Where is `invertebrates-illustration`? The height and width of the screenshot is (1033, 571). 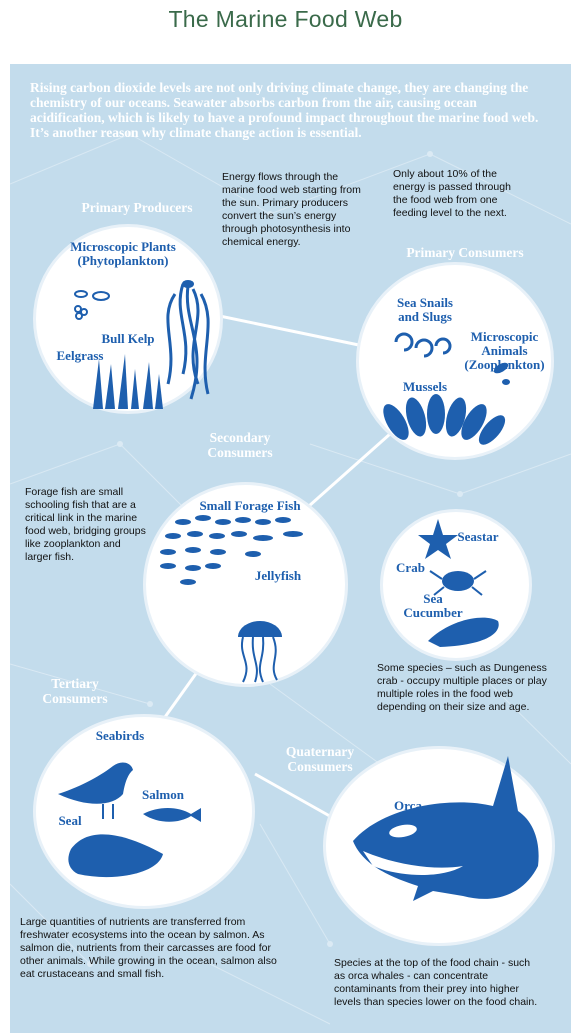
invertebrates-illustration is located at coordinates (458, 583).